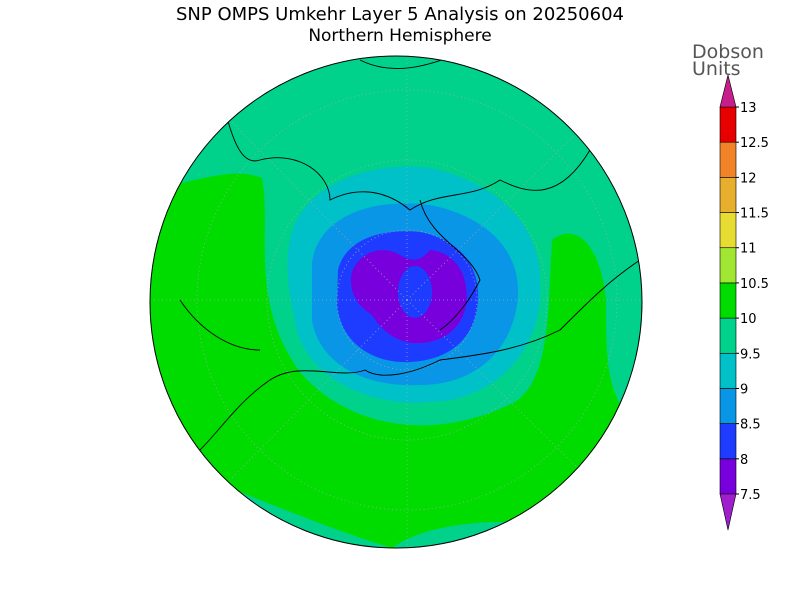  I want to click on colorbar-tick-label: 11, so click(748, 249).